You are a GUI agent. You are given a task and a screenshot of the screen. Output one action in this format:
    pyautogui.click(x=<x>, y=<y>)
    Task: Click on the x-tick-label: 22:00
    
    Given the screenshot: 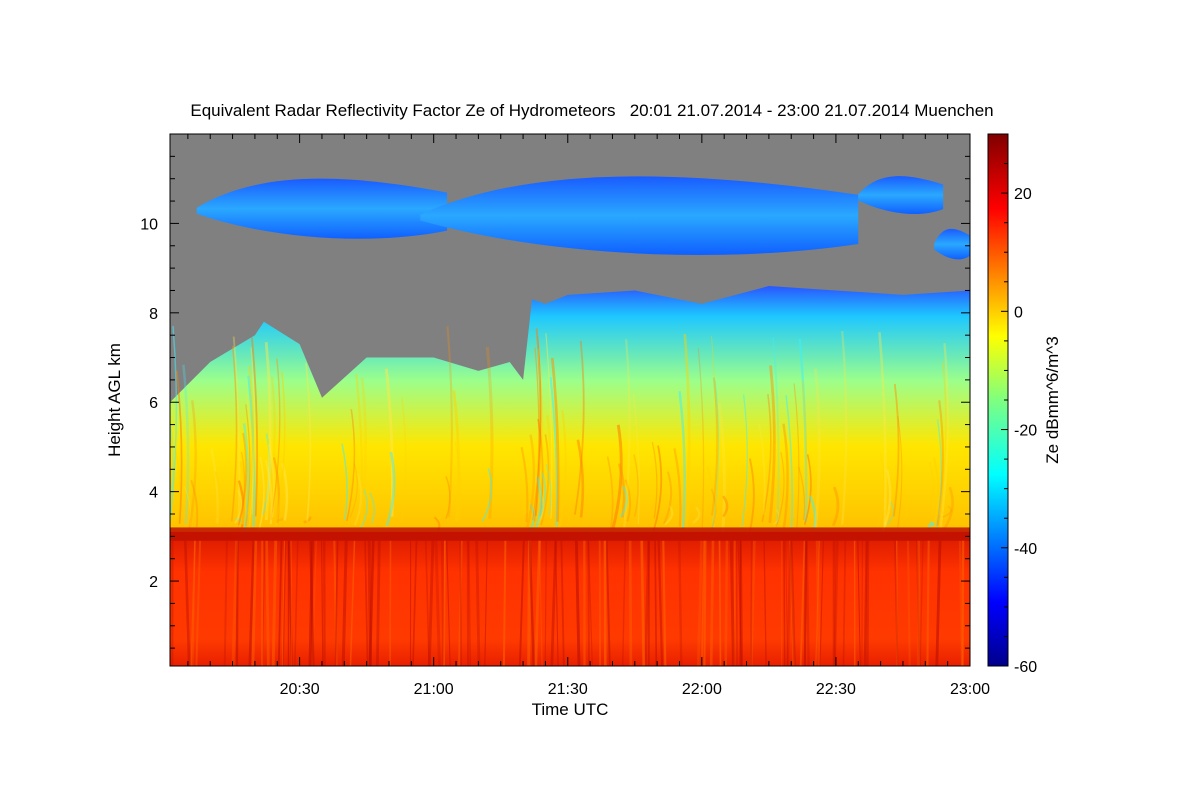 What is the action you would take?
    pyautogui.click(x=702, y=689)
    